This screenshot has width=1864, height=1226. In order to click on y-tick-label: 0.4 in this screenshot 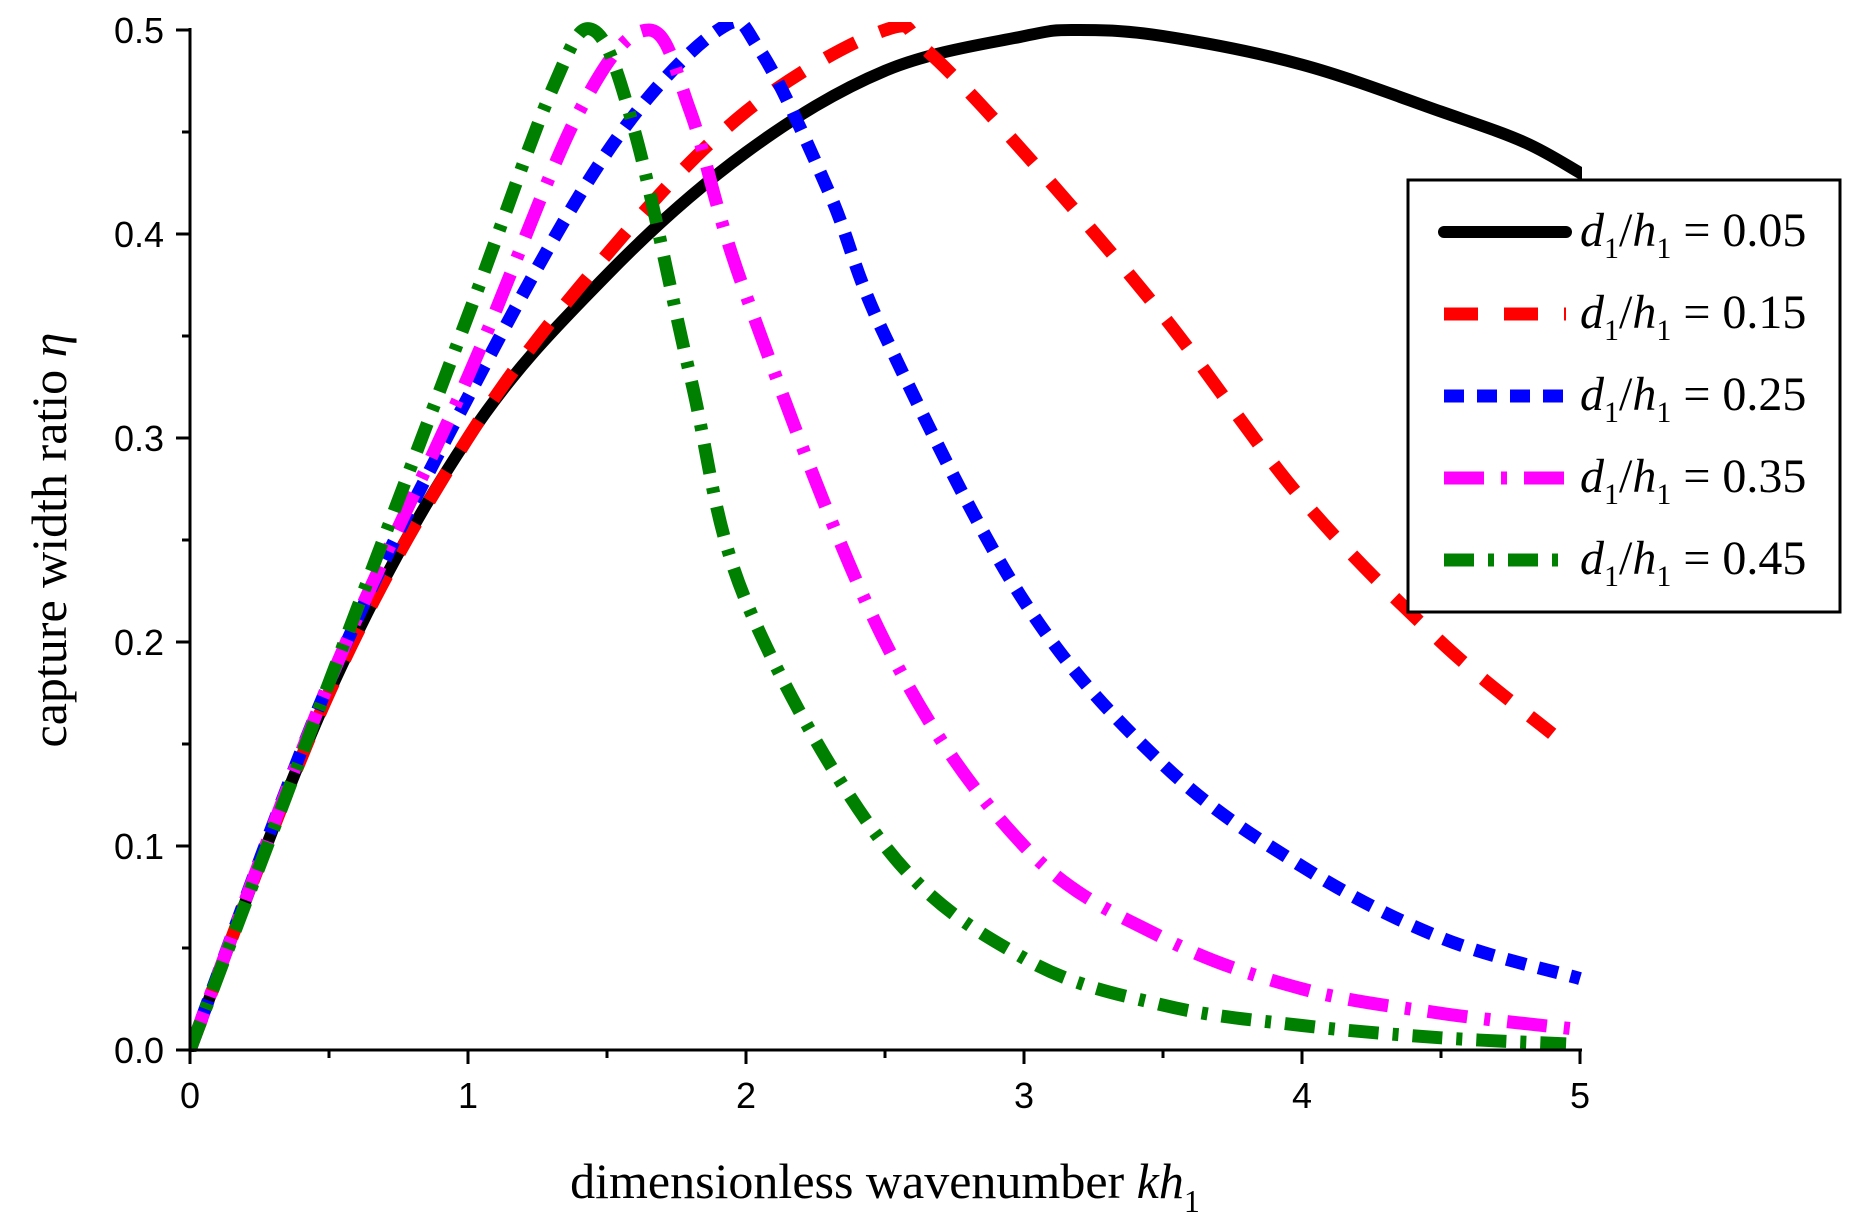, I will do `click(139, 234)`.